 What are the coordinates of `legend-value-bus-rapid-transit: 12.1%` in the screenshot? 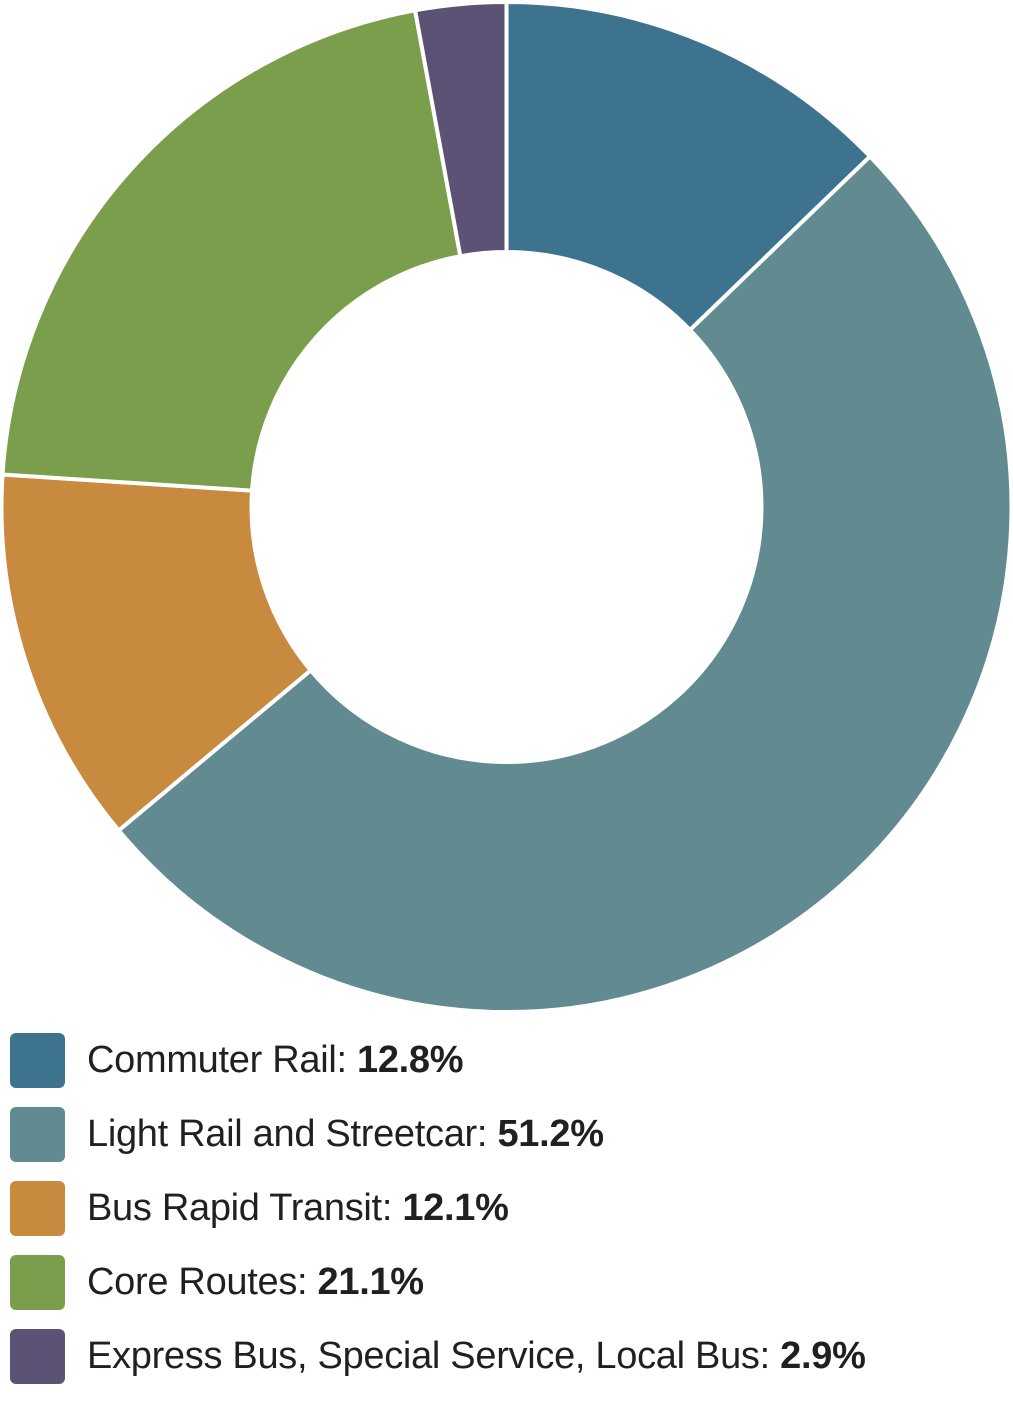 It's located at (455, 1207).